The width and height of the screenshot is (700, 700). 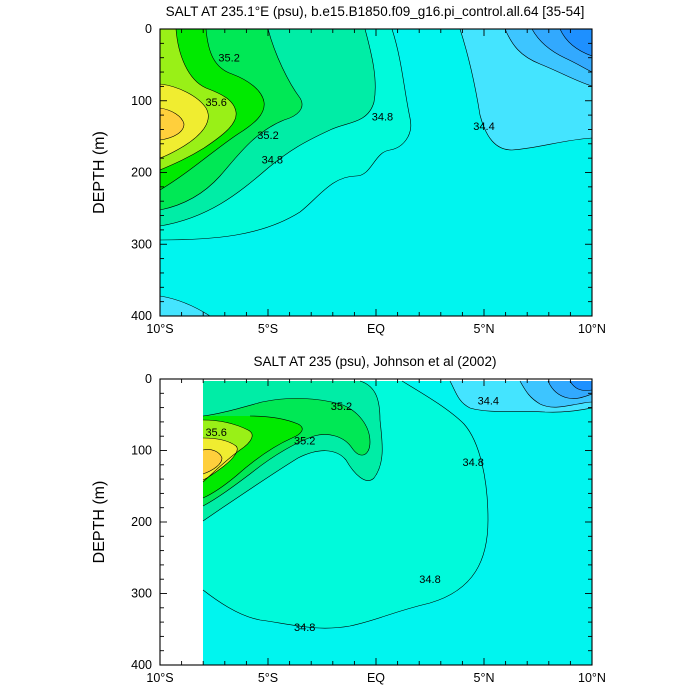 I want to click on panel-bottom-title: SALT AT 235 (psu), Johnson et al (2002), so click(x=375, y=361).